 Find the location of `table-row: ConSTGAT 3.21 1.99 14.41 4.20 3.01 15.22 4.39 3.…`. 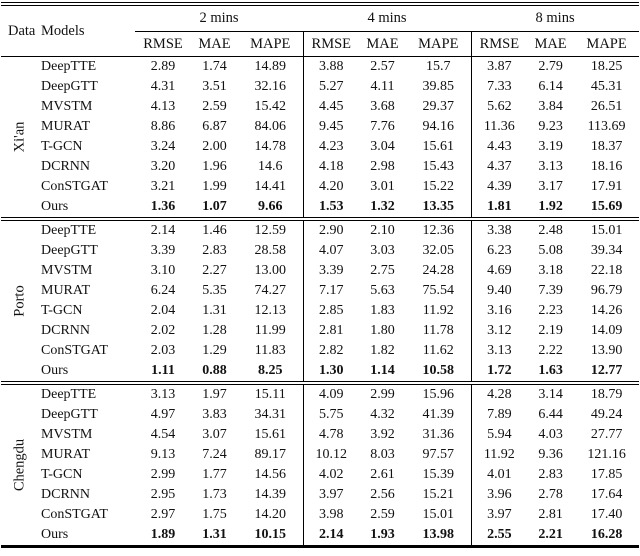

table-row: ConSTGAT 3.21 1.99 14.41 4.20 3.01 15.22 4.39 3.… is located at coordinates (320, 187).